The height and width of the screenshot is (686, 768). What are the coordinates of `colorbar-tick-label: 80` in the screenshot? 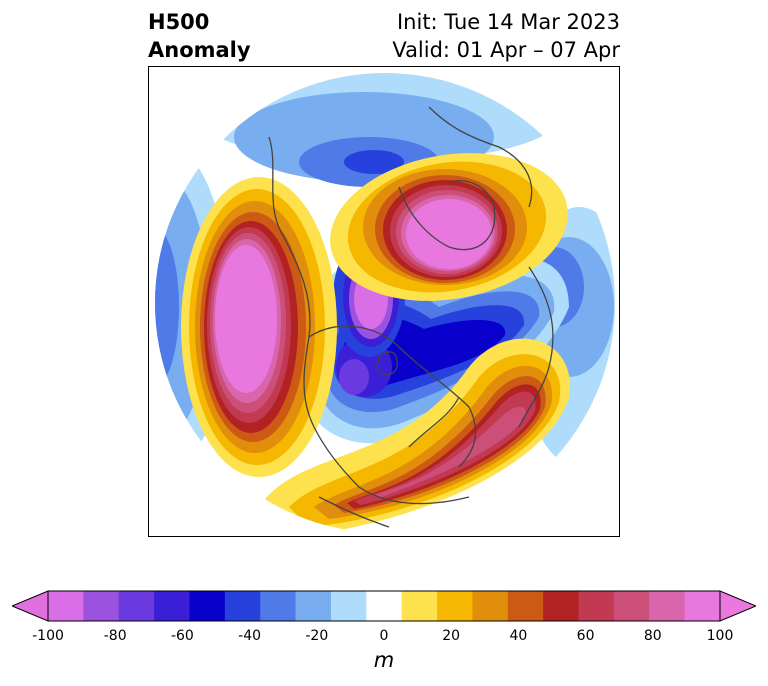 It's located at (652, 636).